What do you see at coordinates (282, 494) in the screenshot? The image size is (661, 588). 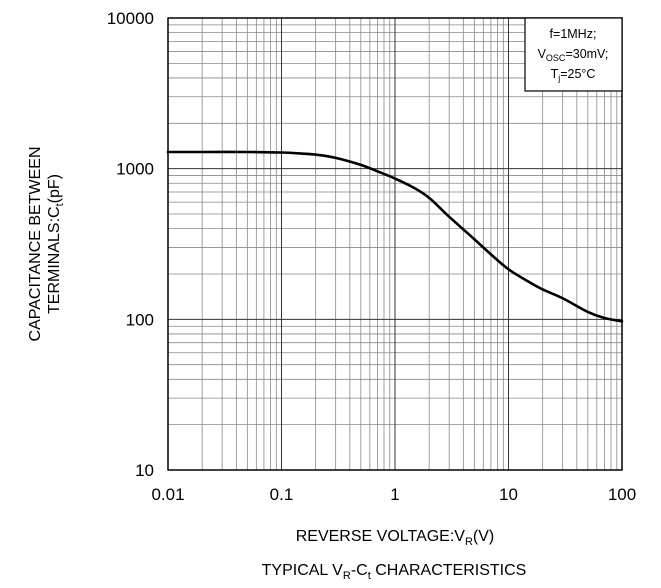 I see `x-tick-label: 0.1` at bounding box center [282, 494].